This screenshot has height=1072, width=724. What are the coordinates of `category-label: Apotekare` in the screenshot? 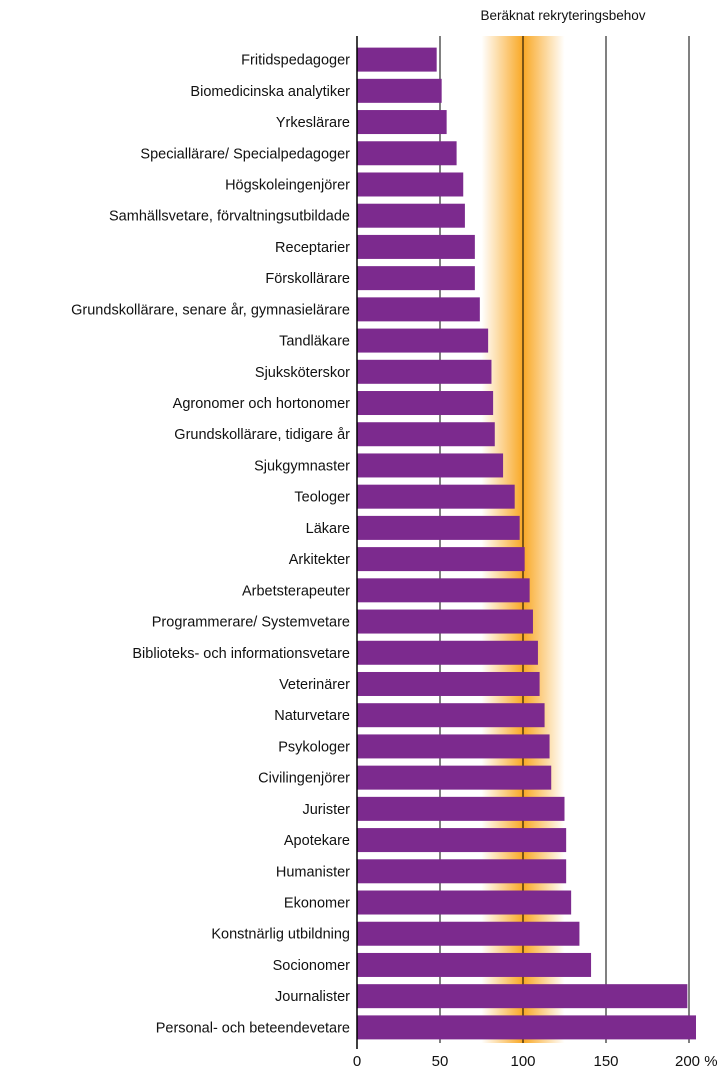 It's located at (317, 841).